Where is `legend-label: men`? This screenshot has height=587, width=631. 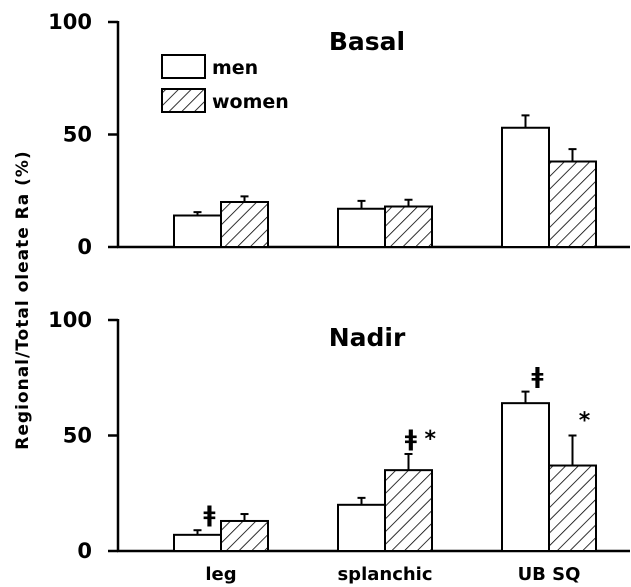
legend-label: men is located at coordinates (235, 68).